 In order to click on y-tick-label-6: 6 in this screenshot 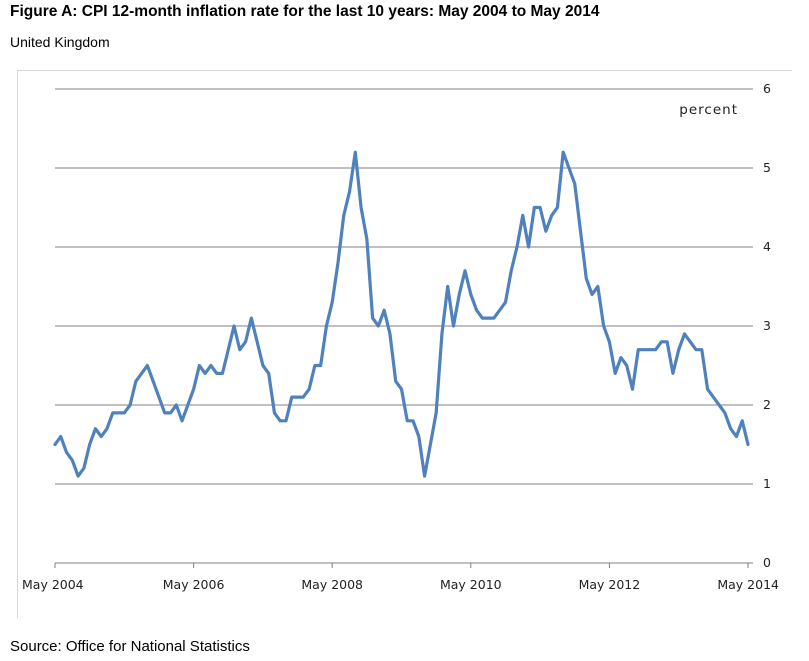, I will do `click(767, 88)`.